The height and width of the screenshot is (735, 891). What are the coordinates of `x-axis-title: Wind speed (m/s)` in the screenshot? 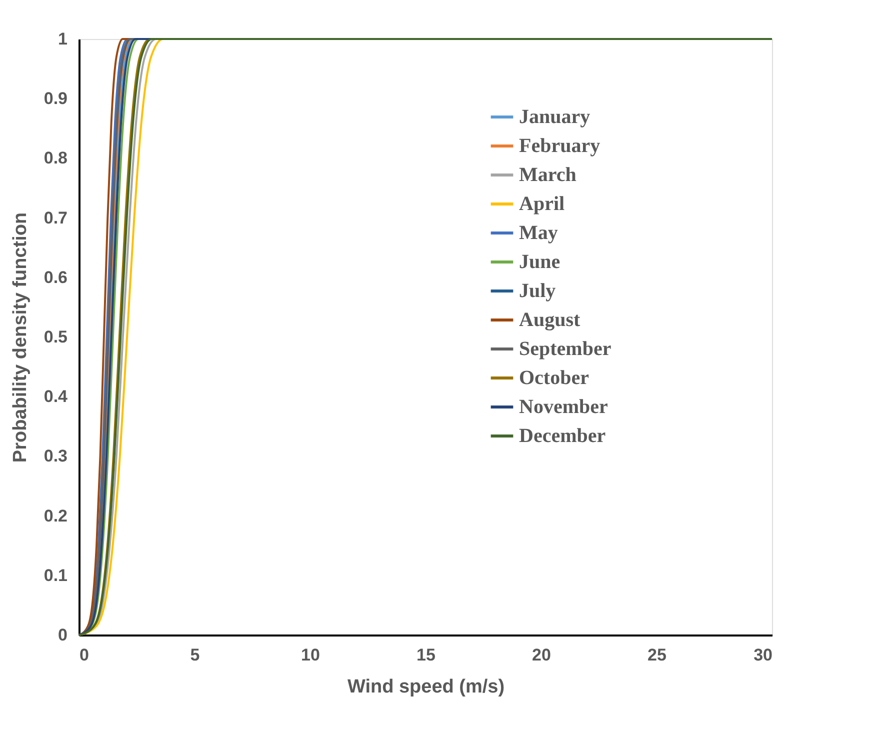 It's located at (426, 687).